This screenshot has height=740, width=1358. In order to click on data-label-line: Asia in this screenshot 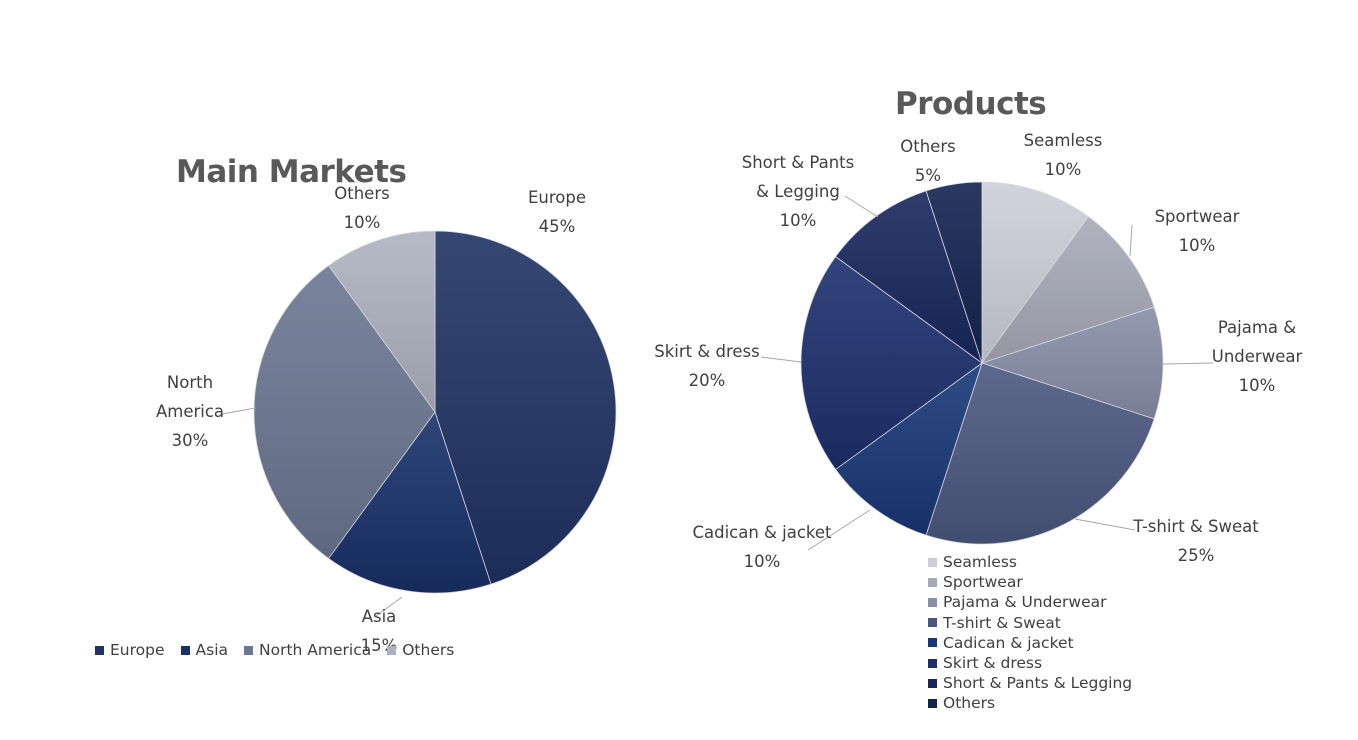, I will do `click(379, 616)`.